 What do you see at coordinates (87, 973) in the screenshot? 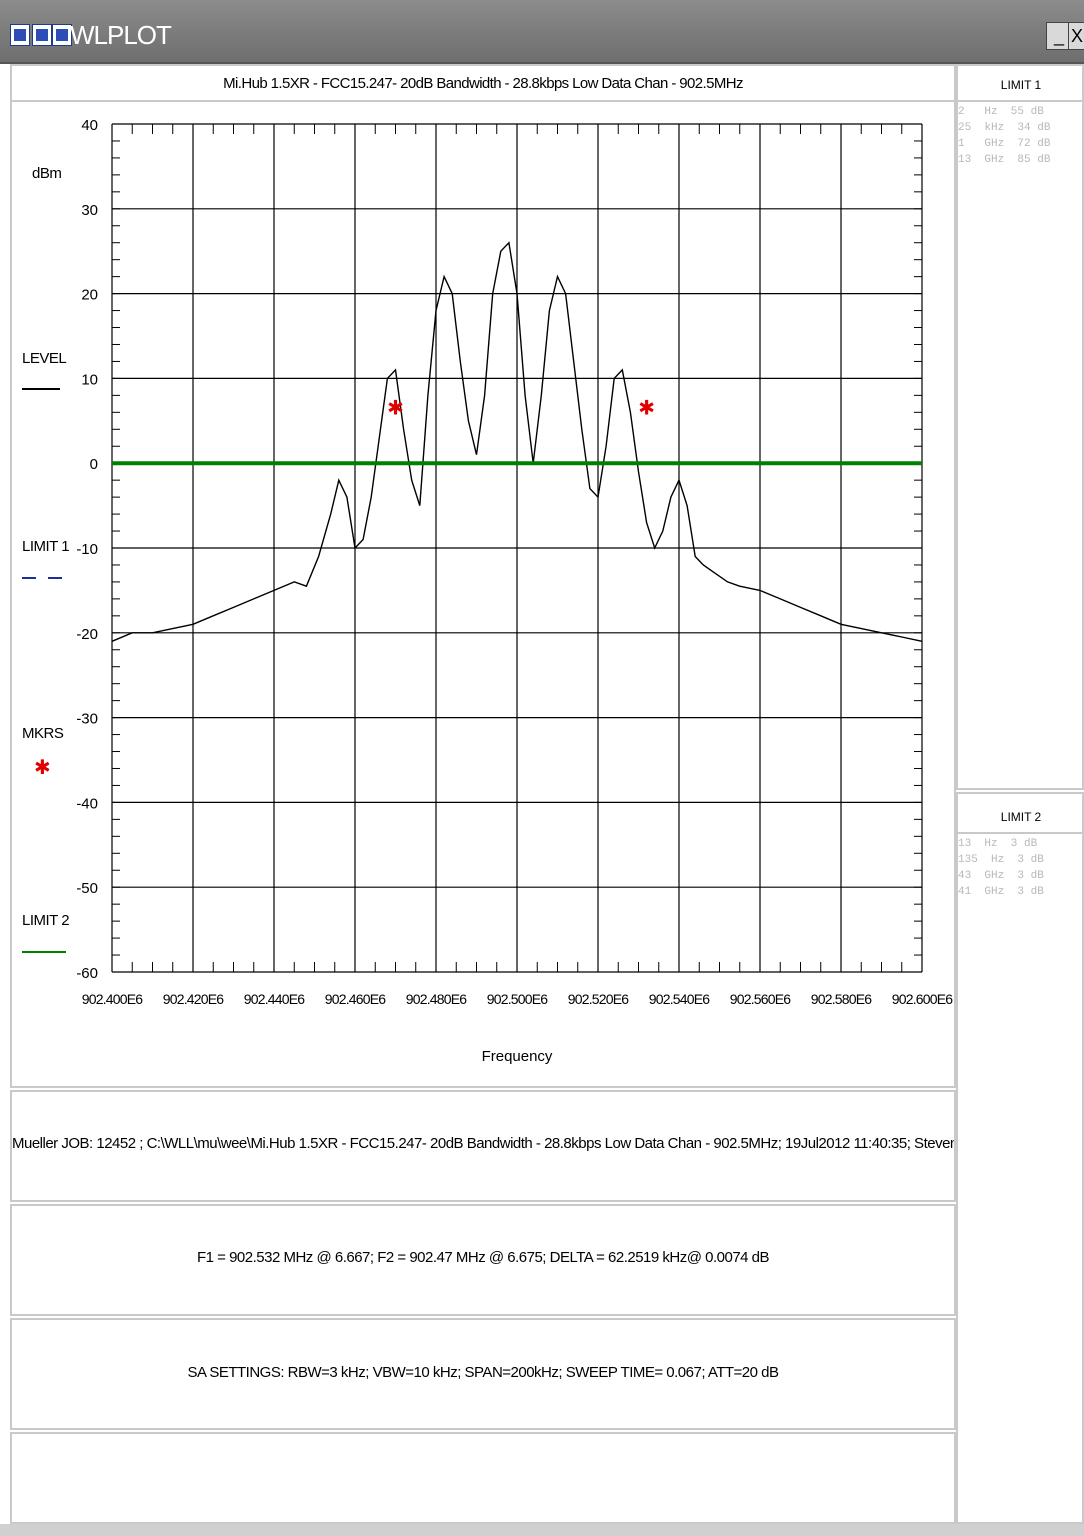
I see `y-tick-label: -60` at bounding box center [87, 973].